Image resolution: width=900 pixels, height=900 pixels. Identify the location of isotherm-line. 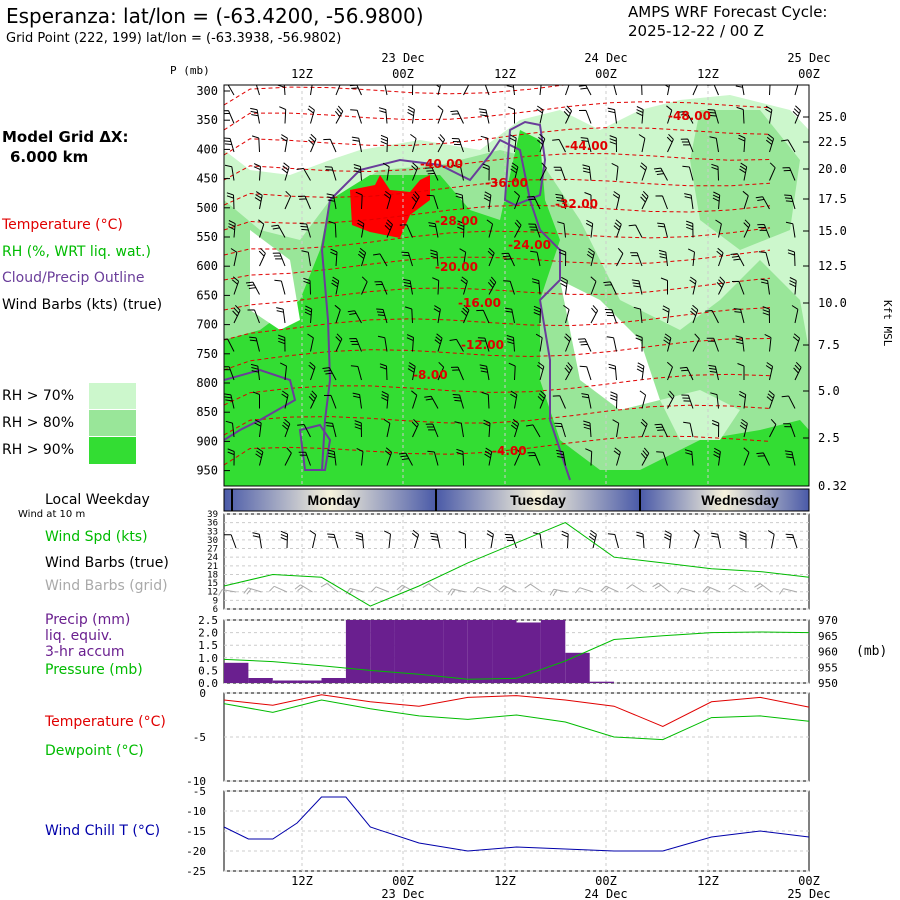
(497, 450).